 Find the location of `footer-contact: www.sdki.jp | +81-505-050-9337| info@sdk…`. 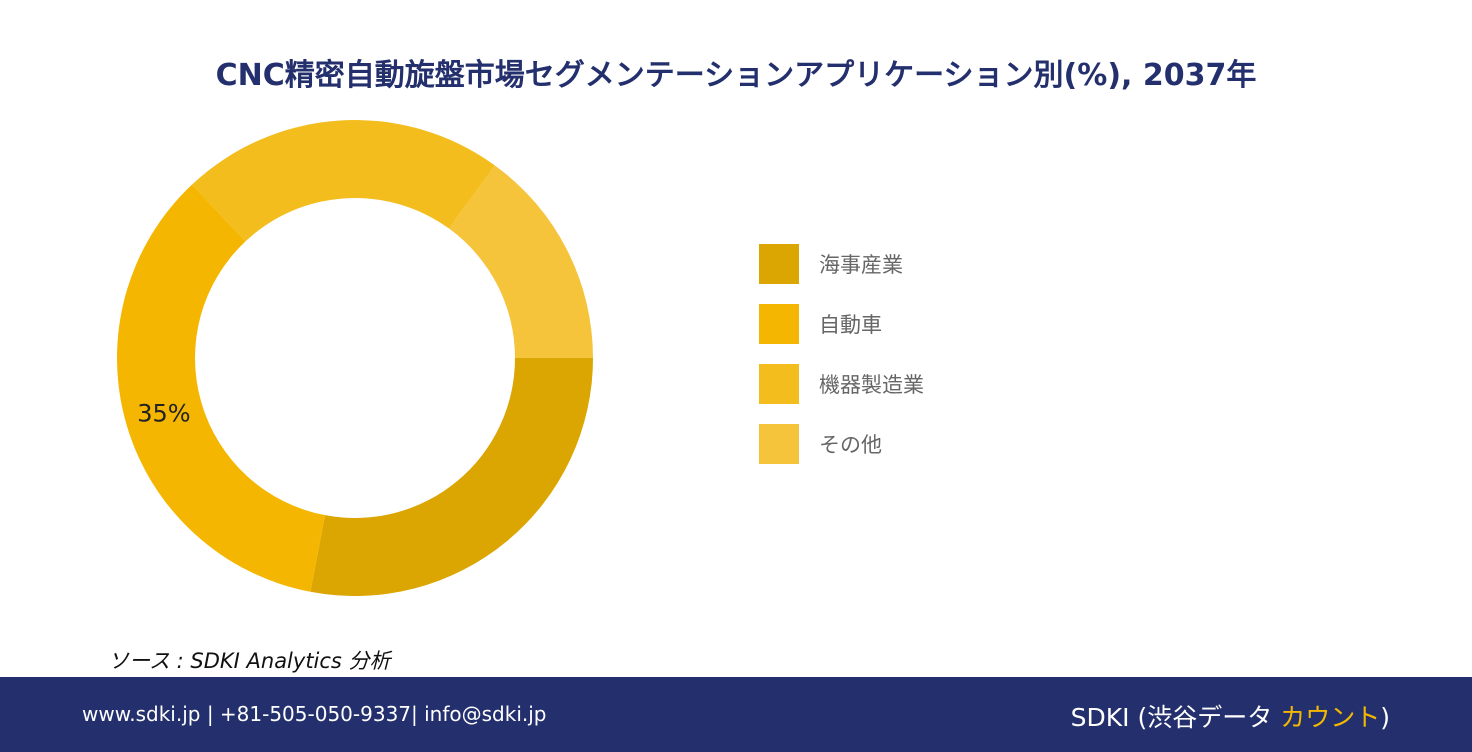

footer-contact: www.sdki.jp | +81-505-050-9337| info@sdk… is located at coordinates (314, 714).